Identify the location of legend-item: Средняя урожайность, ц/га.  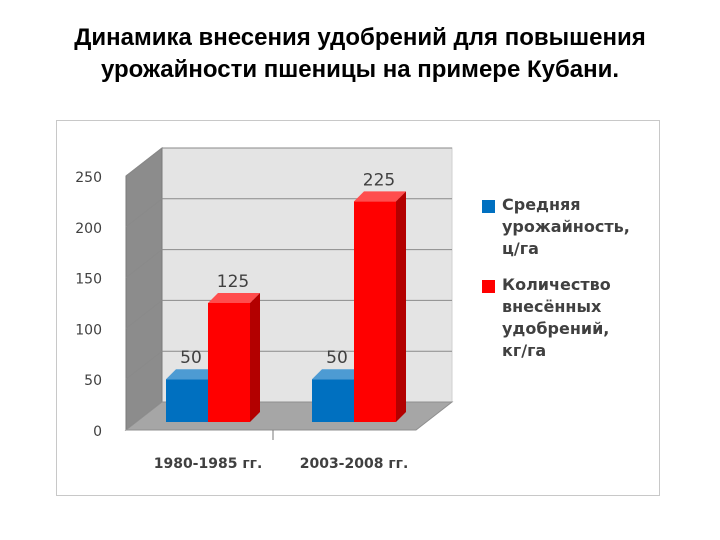
(567, 227).